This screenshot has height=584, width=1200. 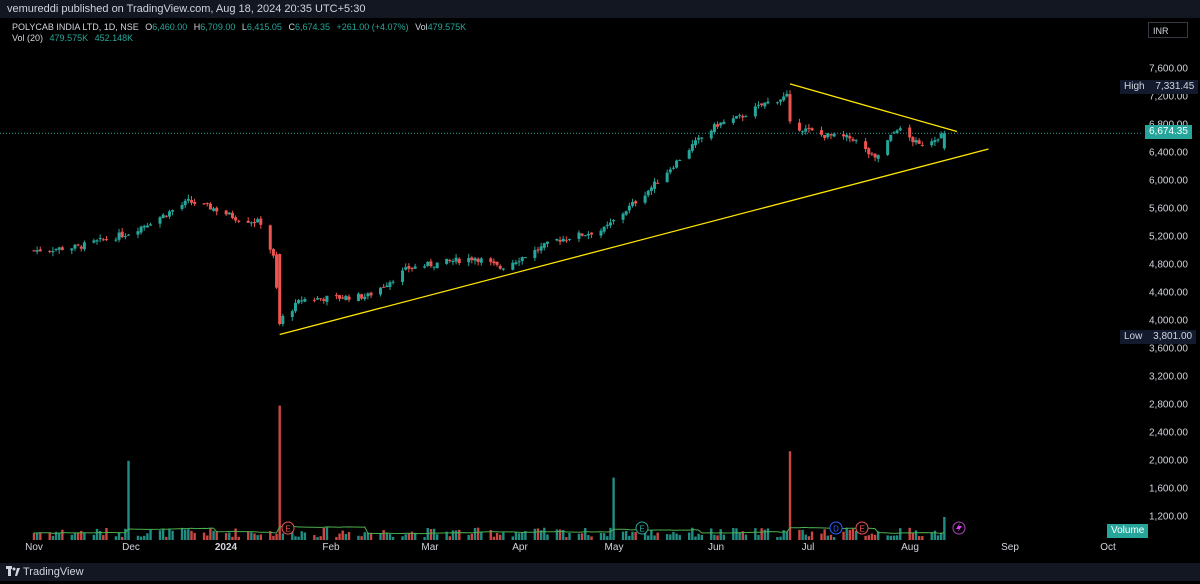 What do you see at coordinates (836, 528) in the screenshot?
I see `event-marker-icon: D` at bounding box center [836, 528].